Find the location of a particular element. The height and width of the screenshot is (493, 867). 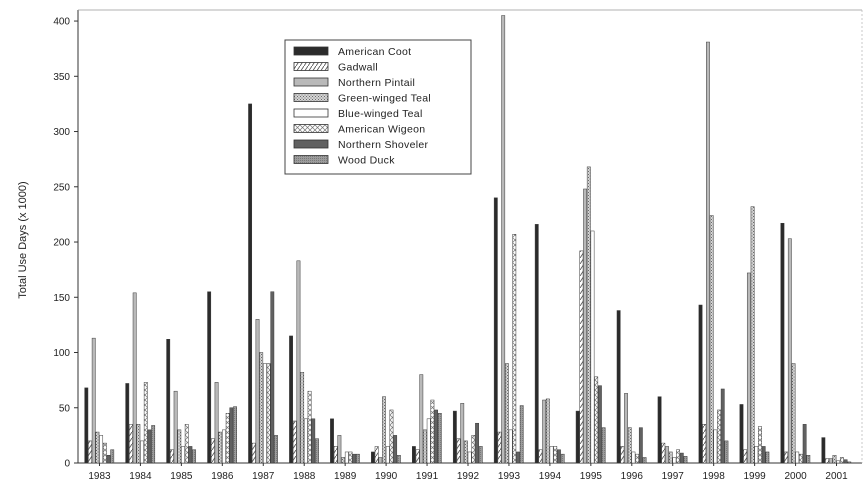

y-tick-label: 200 is located at coordinates (61, 243).